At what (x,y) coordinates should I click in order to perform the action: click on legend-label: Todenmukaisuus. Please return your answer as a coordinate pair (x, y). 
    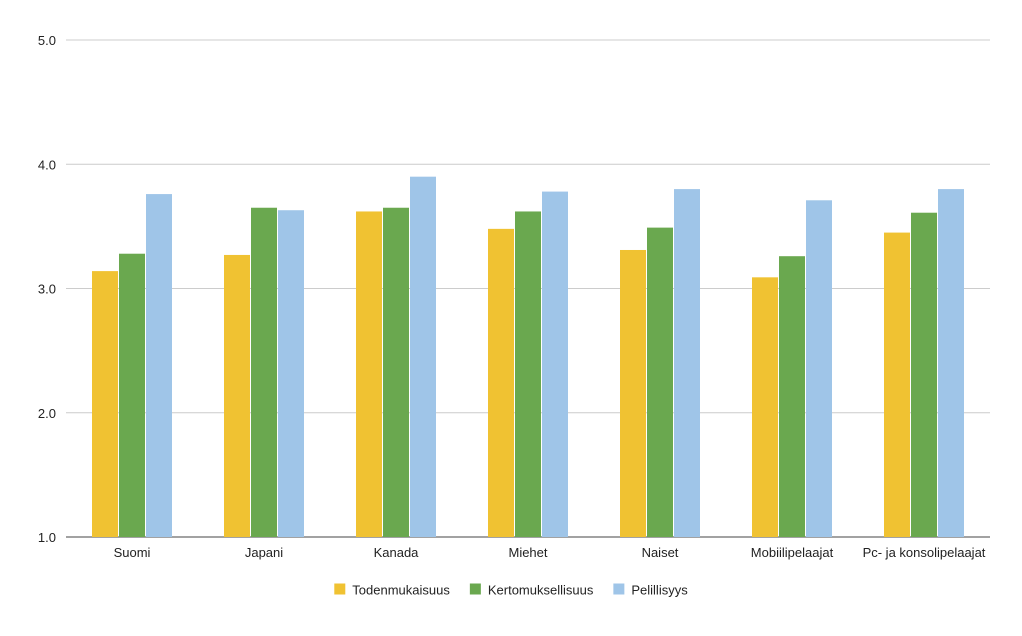
    Looking at the image, I should click on (401, 590).